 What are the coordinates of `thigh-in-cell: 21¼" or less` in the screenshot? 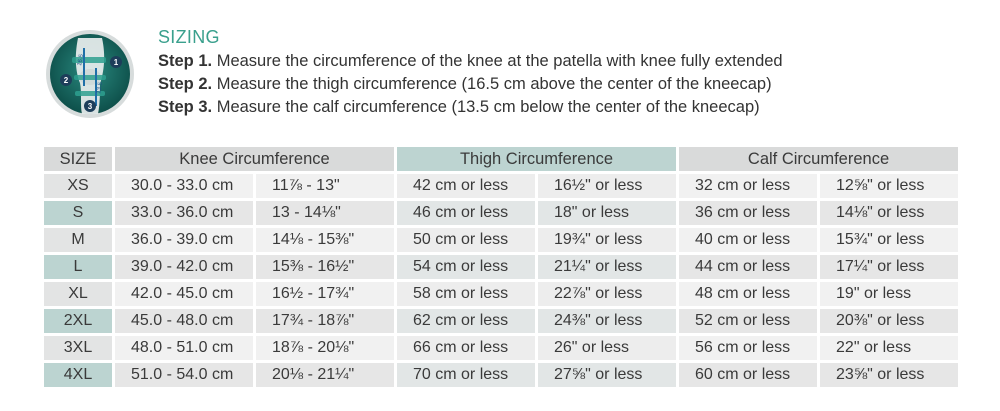 It's located at (607, 267).